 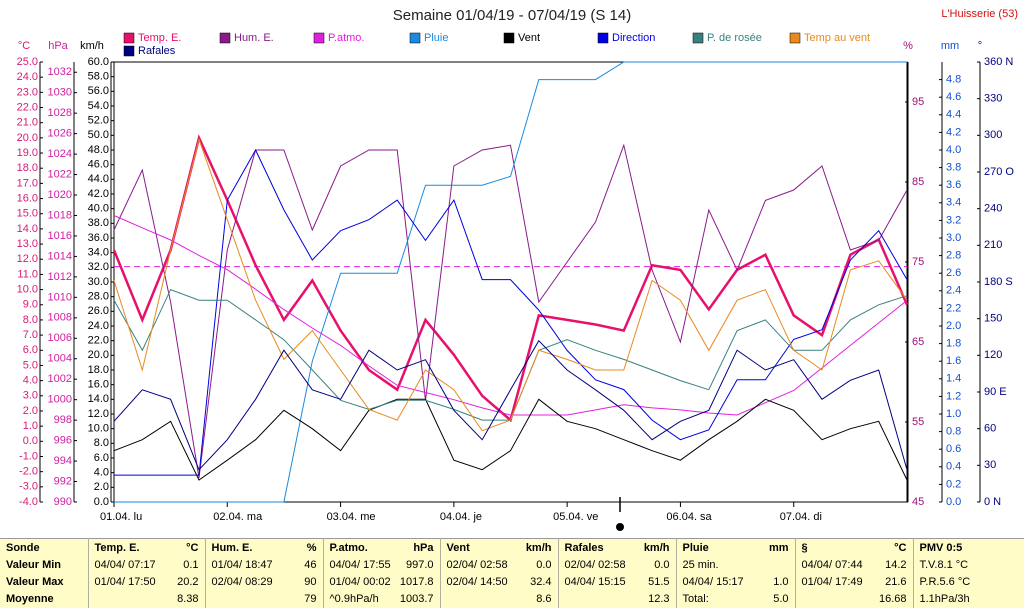 I want to click on axis-unit: °C, so click(x=24, y=46).